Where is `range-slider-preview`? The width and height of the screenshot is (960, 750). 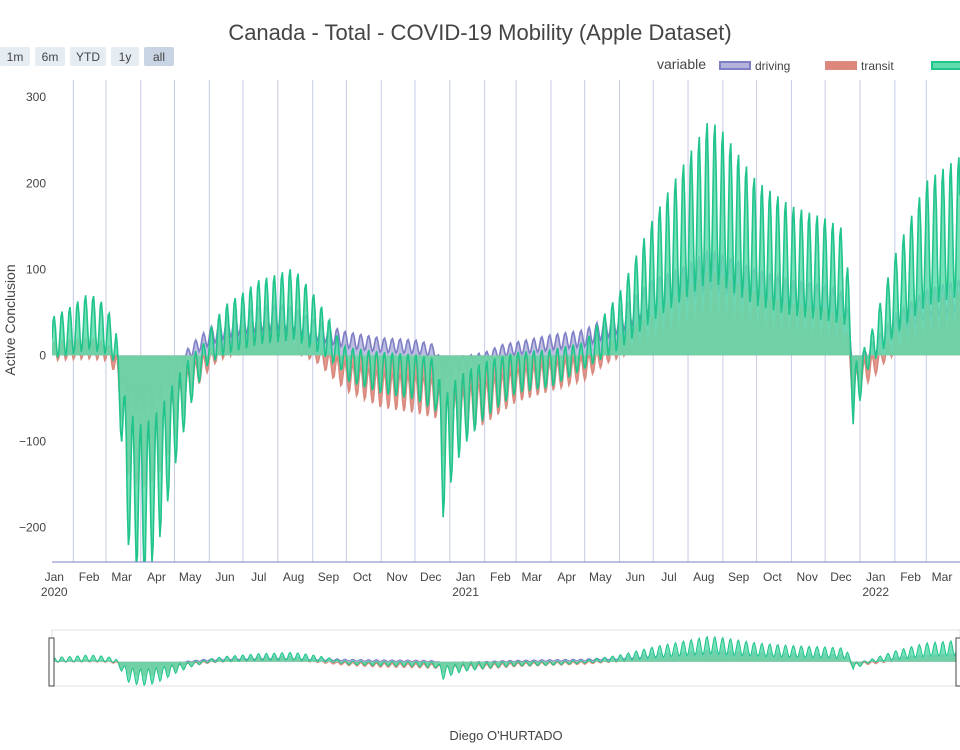
range-slider-preview is located at coordinates (506, 660).